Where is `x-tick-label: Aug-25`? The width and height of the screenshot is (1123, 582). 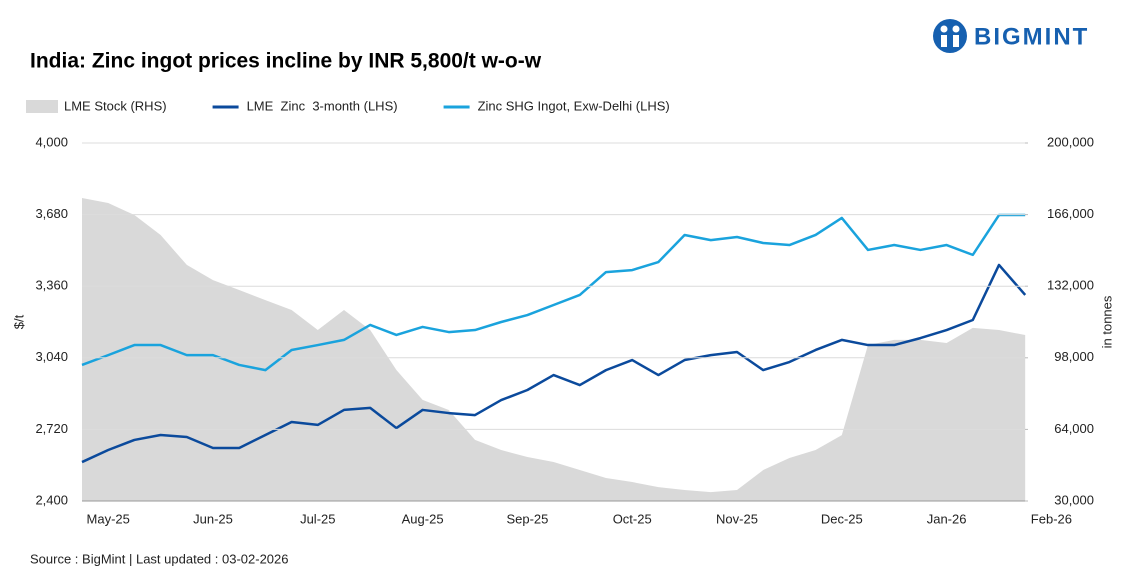
x-tick-label: Aug-25 is located at coordinates (423, 518).